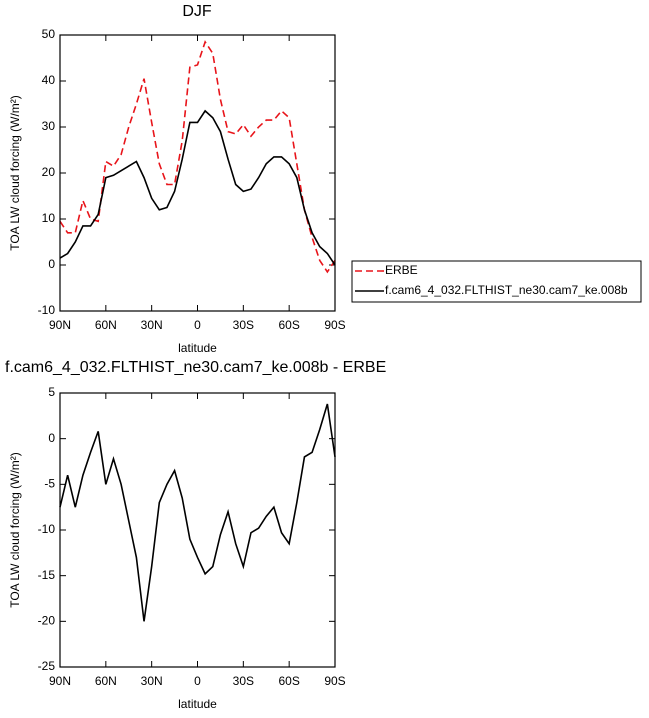 The width and height of the screenshot is (649, 718). What do you see at coordinates (51, 392) in the screenshot?
I see `y-tick-label: 5` at bounding box center [51, 392].